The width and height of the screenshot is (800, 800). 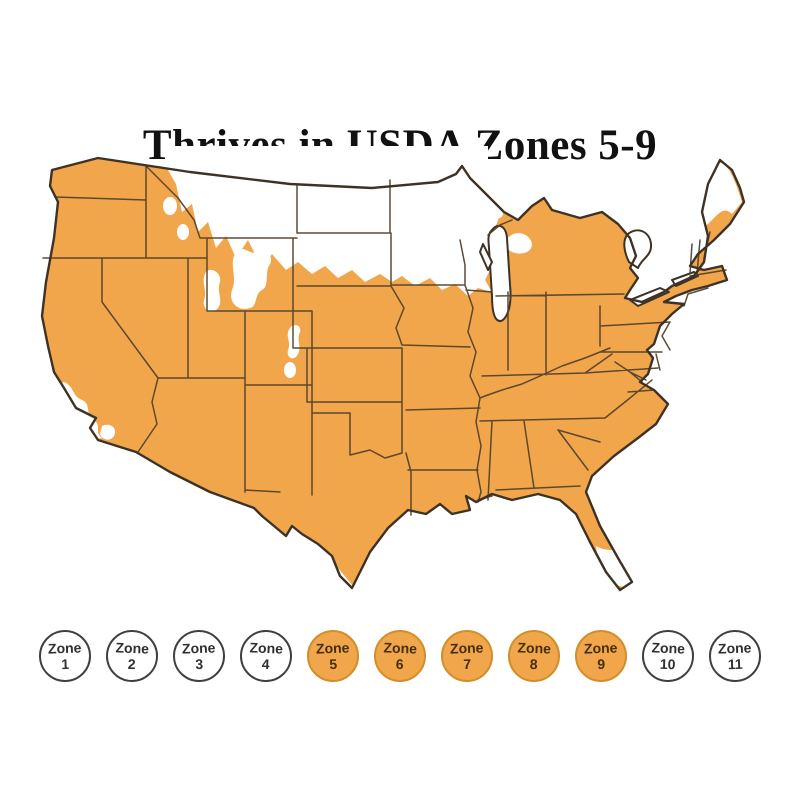 I want to click on zone-badge-number: 9, so click(x=601, y=663).